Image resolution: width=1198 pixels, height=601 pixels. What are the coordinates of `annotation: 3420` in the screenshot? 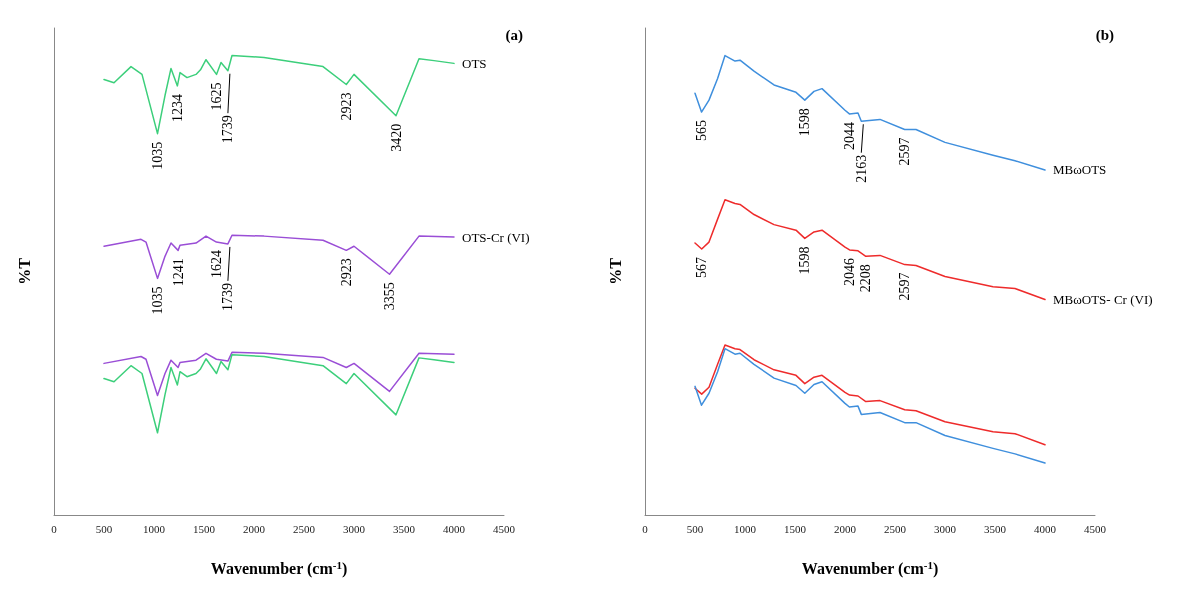 It's located at (396, 137).